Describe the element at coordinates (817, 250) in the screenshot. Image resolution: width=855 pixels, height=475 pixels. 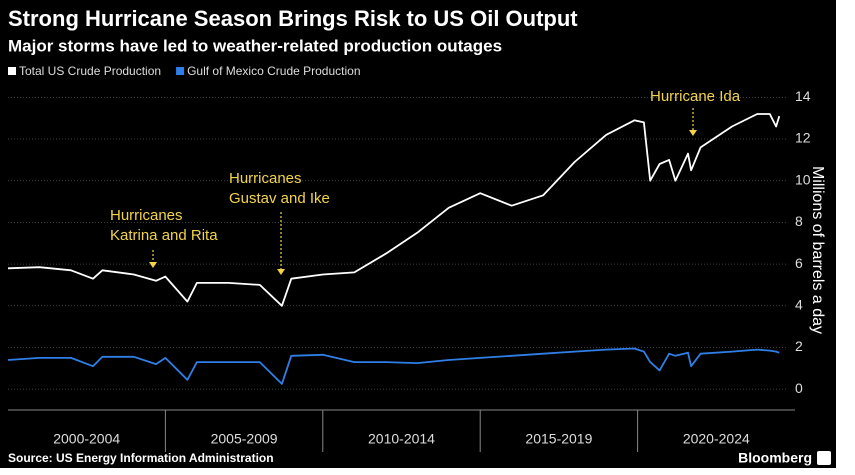
I see `y-axis-label: Millions of barrels a day` at that location.